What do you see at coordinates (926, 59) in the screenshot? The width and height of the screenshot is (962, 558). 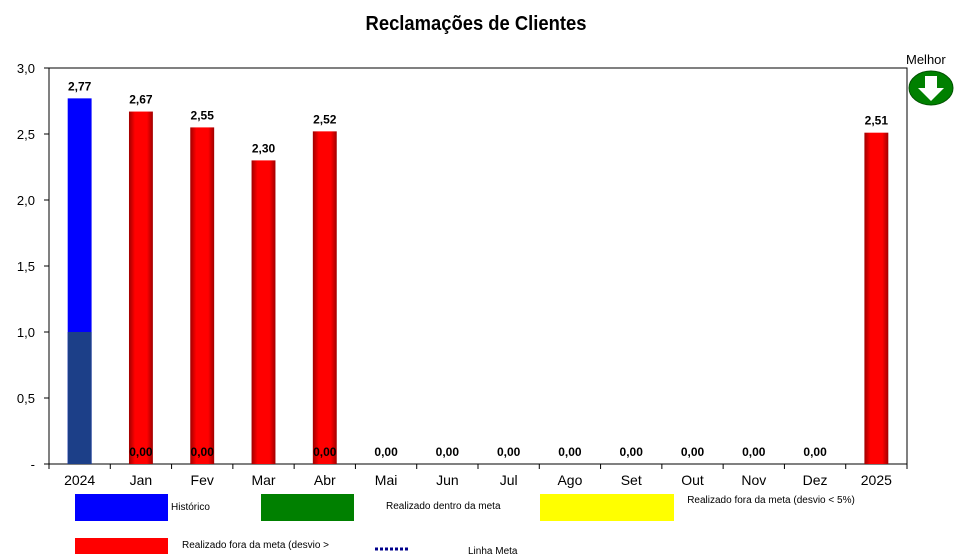 I see `better-label: Melhor` at bounding box center [926, 59].